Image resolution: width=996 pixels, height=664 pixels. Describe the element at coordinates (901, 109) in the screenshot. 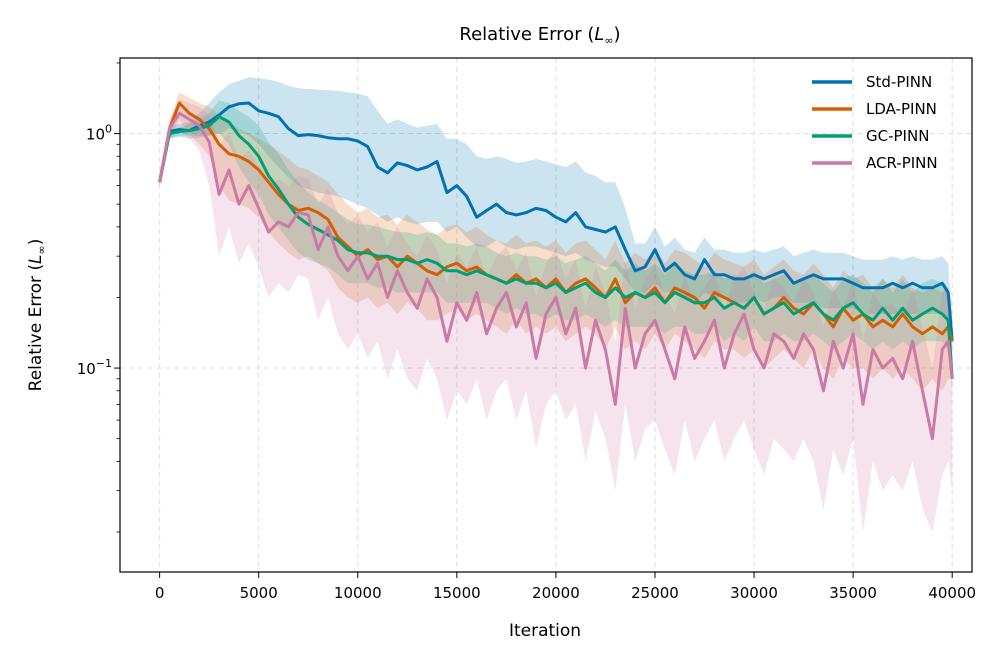

I see `legend-label-lda-pinn: LDA-PINN` at that location.